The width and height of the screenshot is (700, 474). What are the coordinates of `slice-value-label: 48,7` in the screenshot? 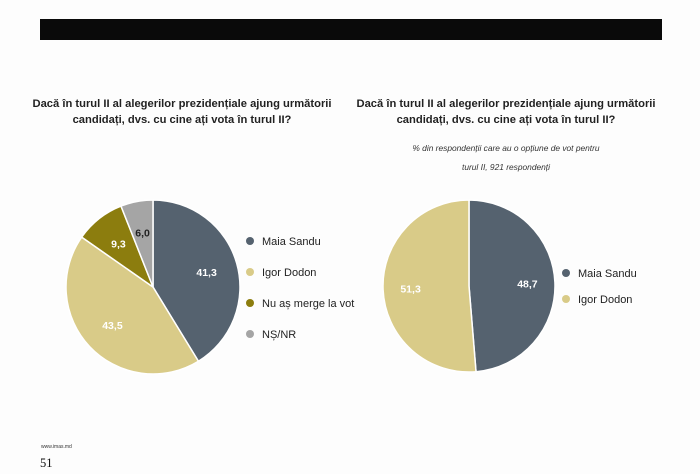 It's located at (527, 285).